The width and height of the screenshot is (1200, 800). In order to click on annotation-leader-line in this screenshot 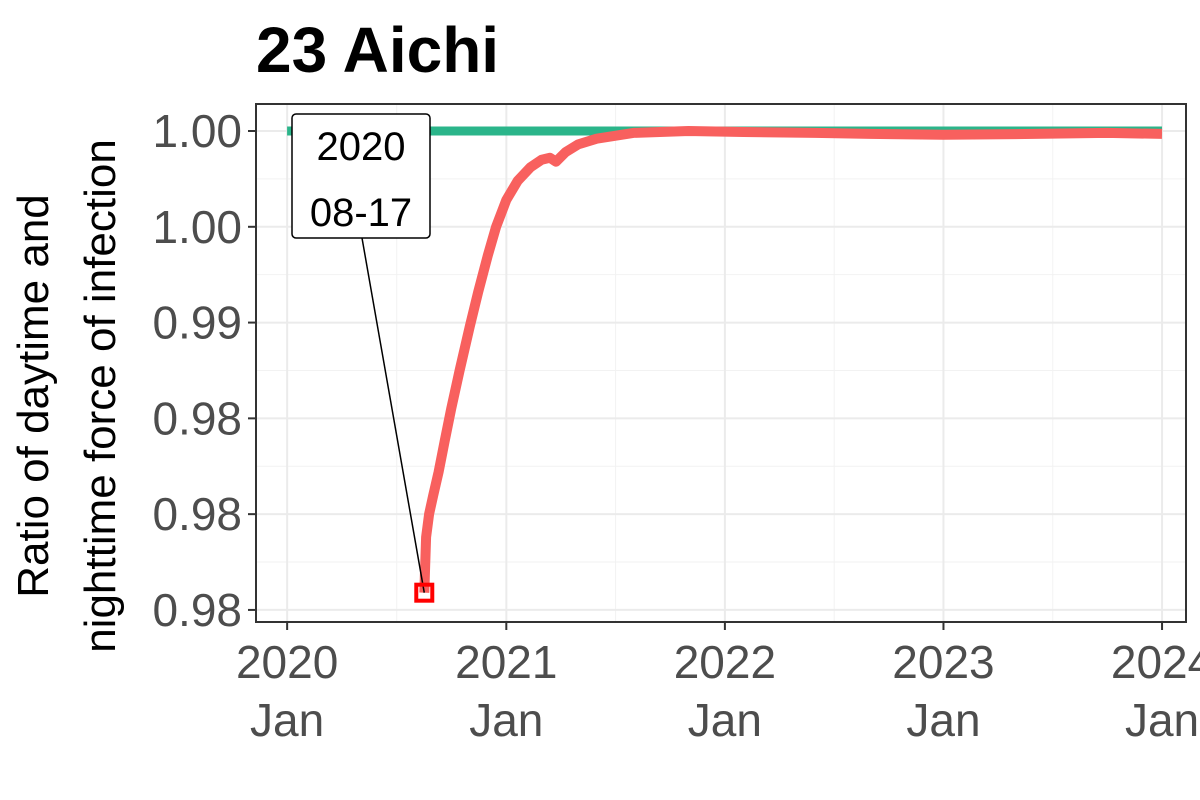, I will do `click(393, 415)`.